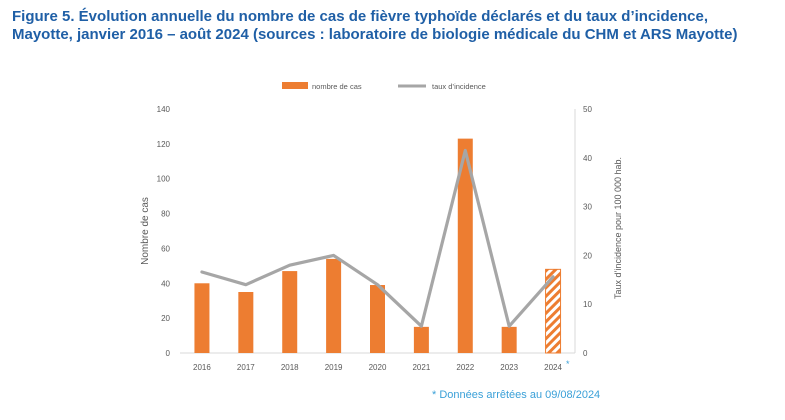  What do you see at coordinates (295, 85) in the screenshot?
I see `legend-swatch-bars` at bounding box center [295, 85].